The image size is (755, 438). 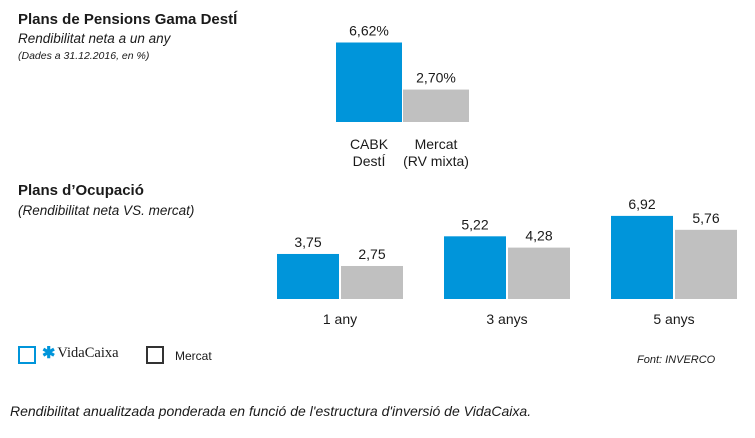 I want to click on chart1-title: Plans de Pensions Gama DestÍ, so click(x=128, y=19).